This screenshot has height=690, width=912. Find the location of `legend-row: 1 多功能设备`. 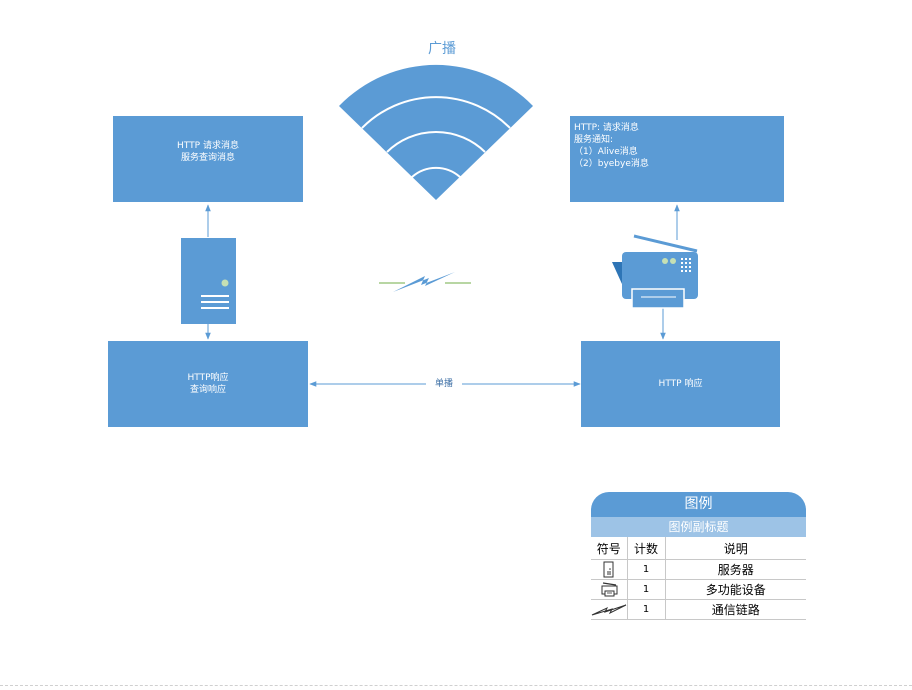

legend-row: 1 多功能设备 is located at coordinates (698, 589).